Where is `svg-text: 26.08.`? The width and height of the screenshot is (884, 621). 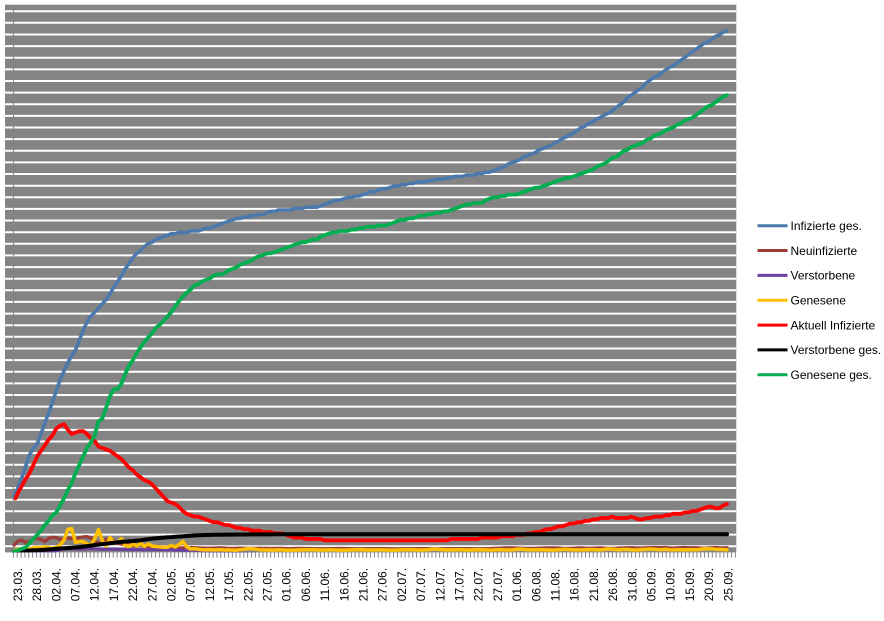 svg-text: 26.08. is located at coordinates (613, 584).